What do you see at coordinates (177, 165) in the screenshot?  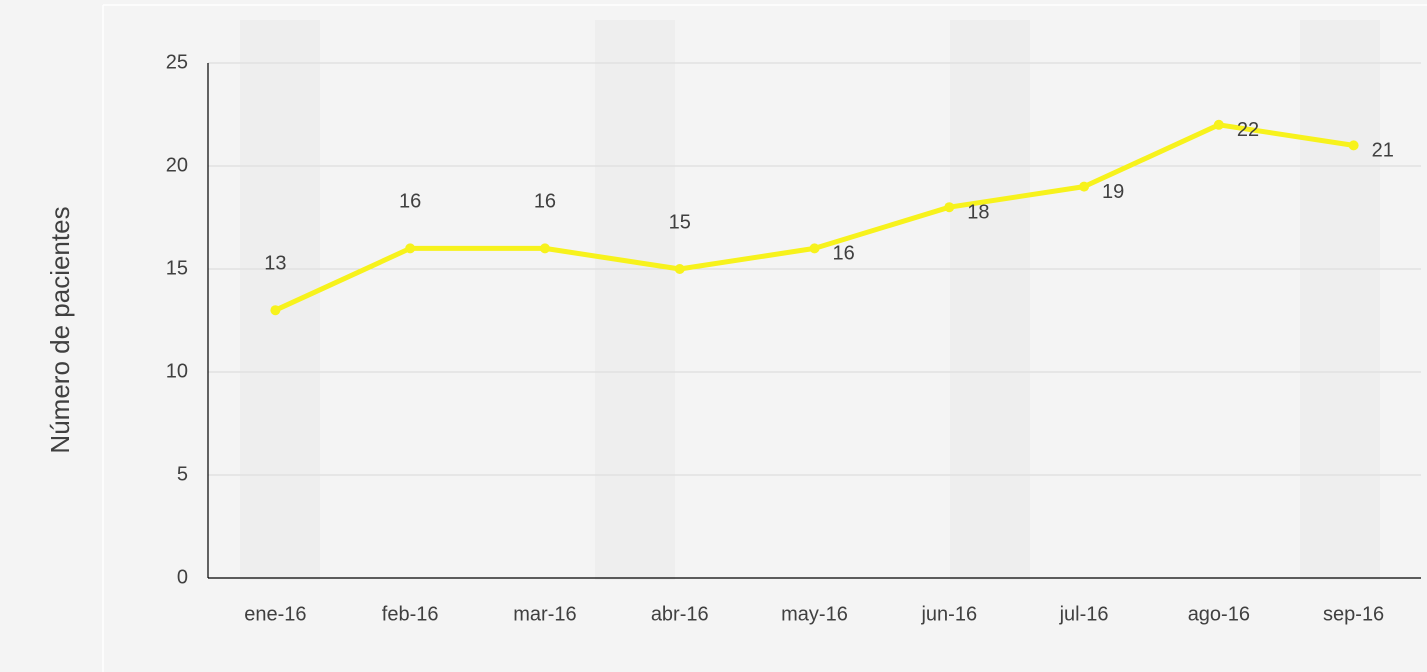 I see `y-tick-label: 20` at bounding box center [177, 165].